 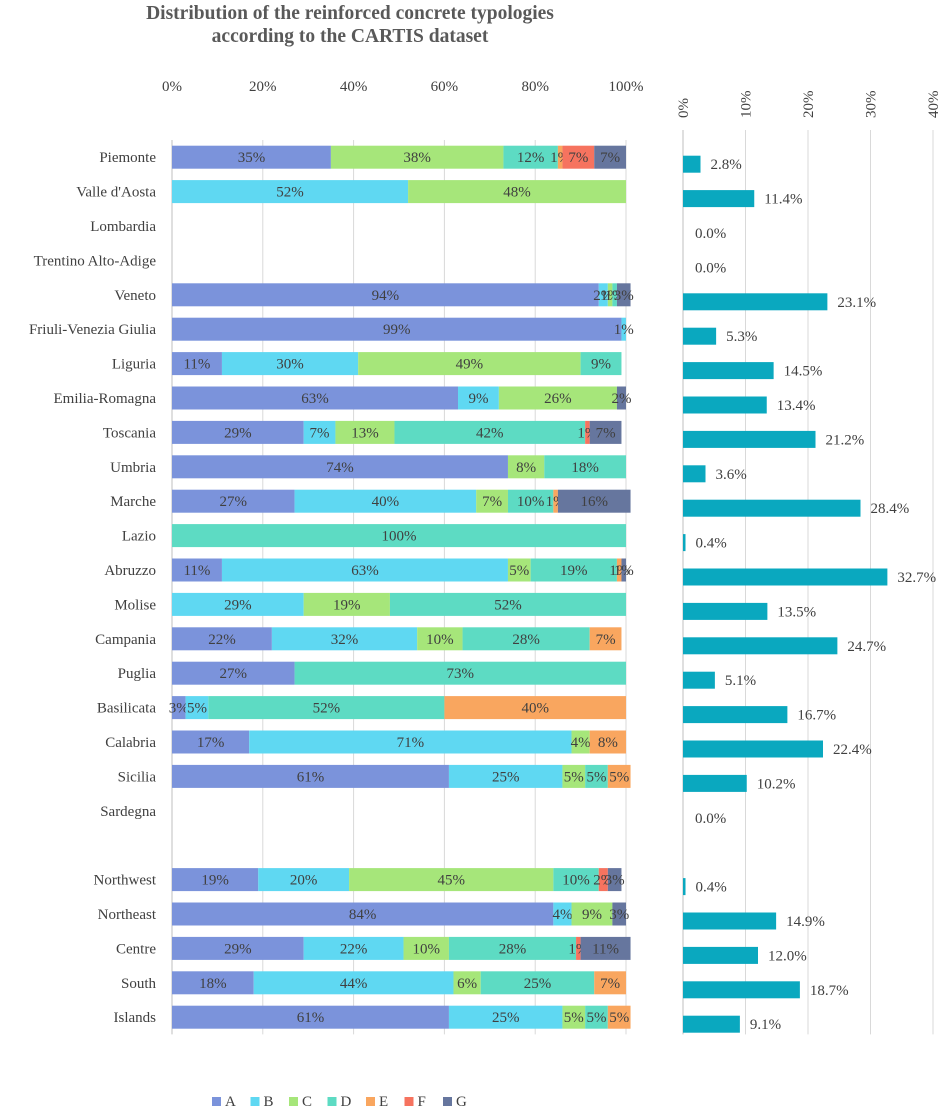 What do you see at coordinates (535, 708) in the screenshot?
I see `bar-basilicata-e` at bounding box center [535, 708].